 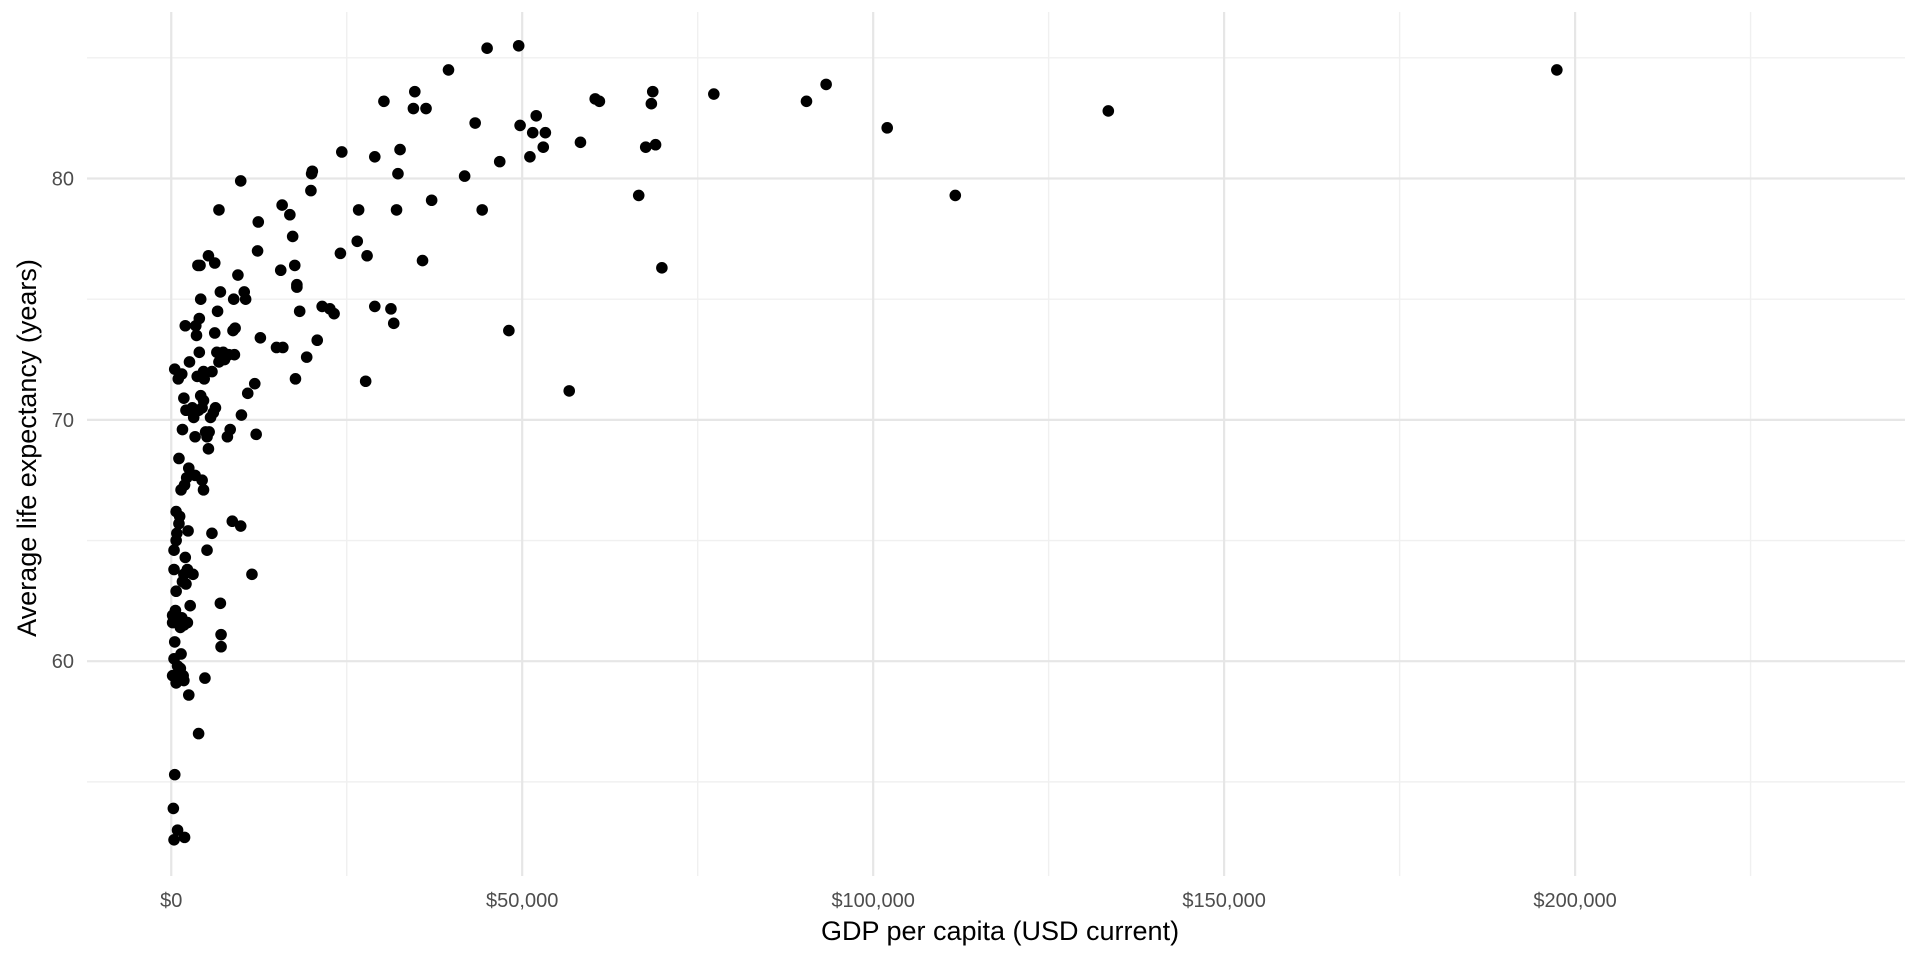 I want to click on x-axis-title: GDP per capita (USD current), so click(x=1000, y=931).